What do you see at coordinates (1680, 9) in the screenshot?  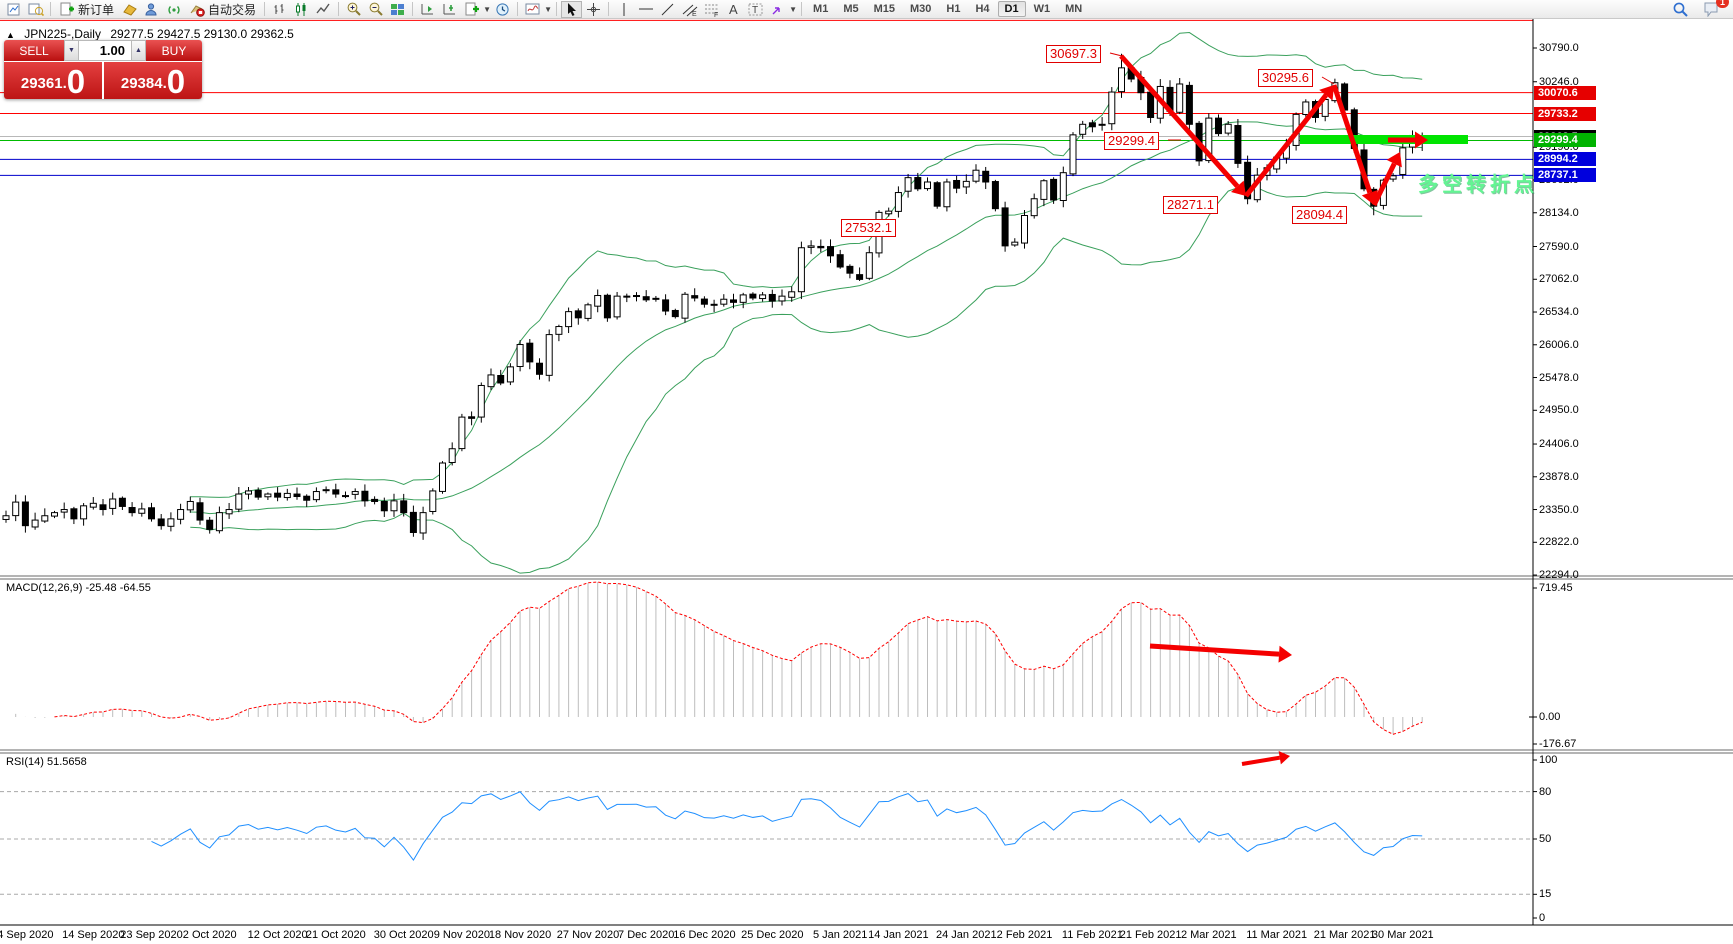 I see `search-icon` at bounding box center [1680, 9].